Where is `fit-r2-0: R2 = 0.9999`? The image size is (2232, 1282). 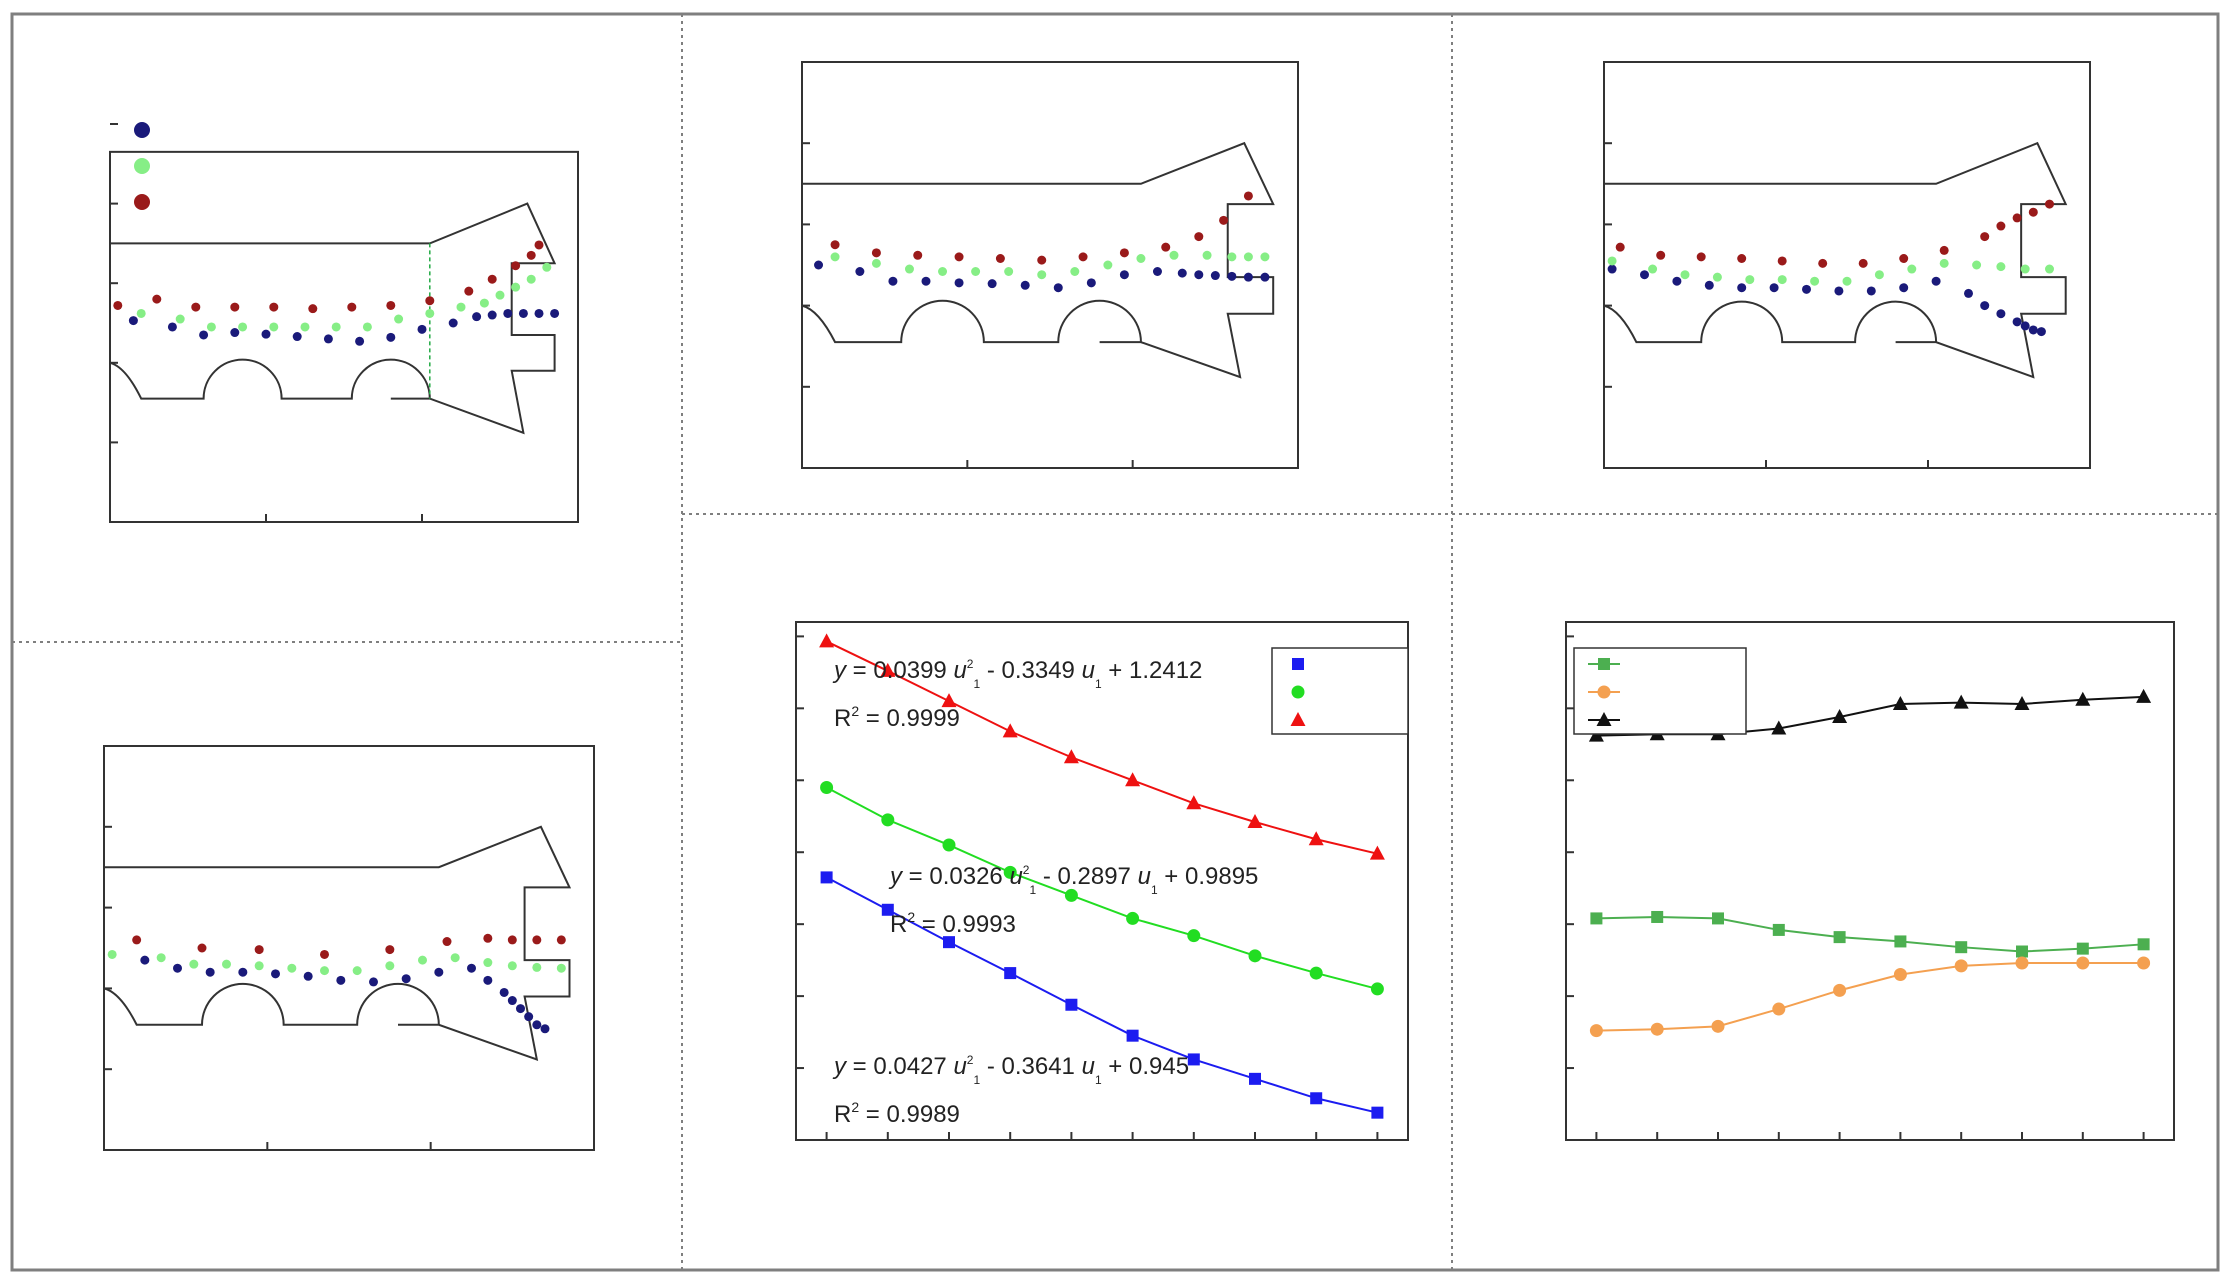
fit-r2-0: R2 = 0.9999 is located at coordinates (897, 717).